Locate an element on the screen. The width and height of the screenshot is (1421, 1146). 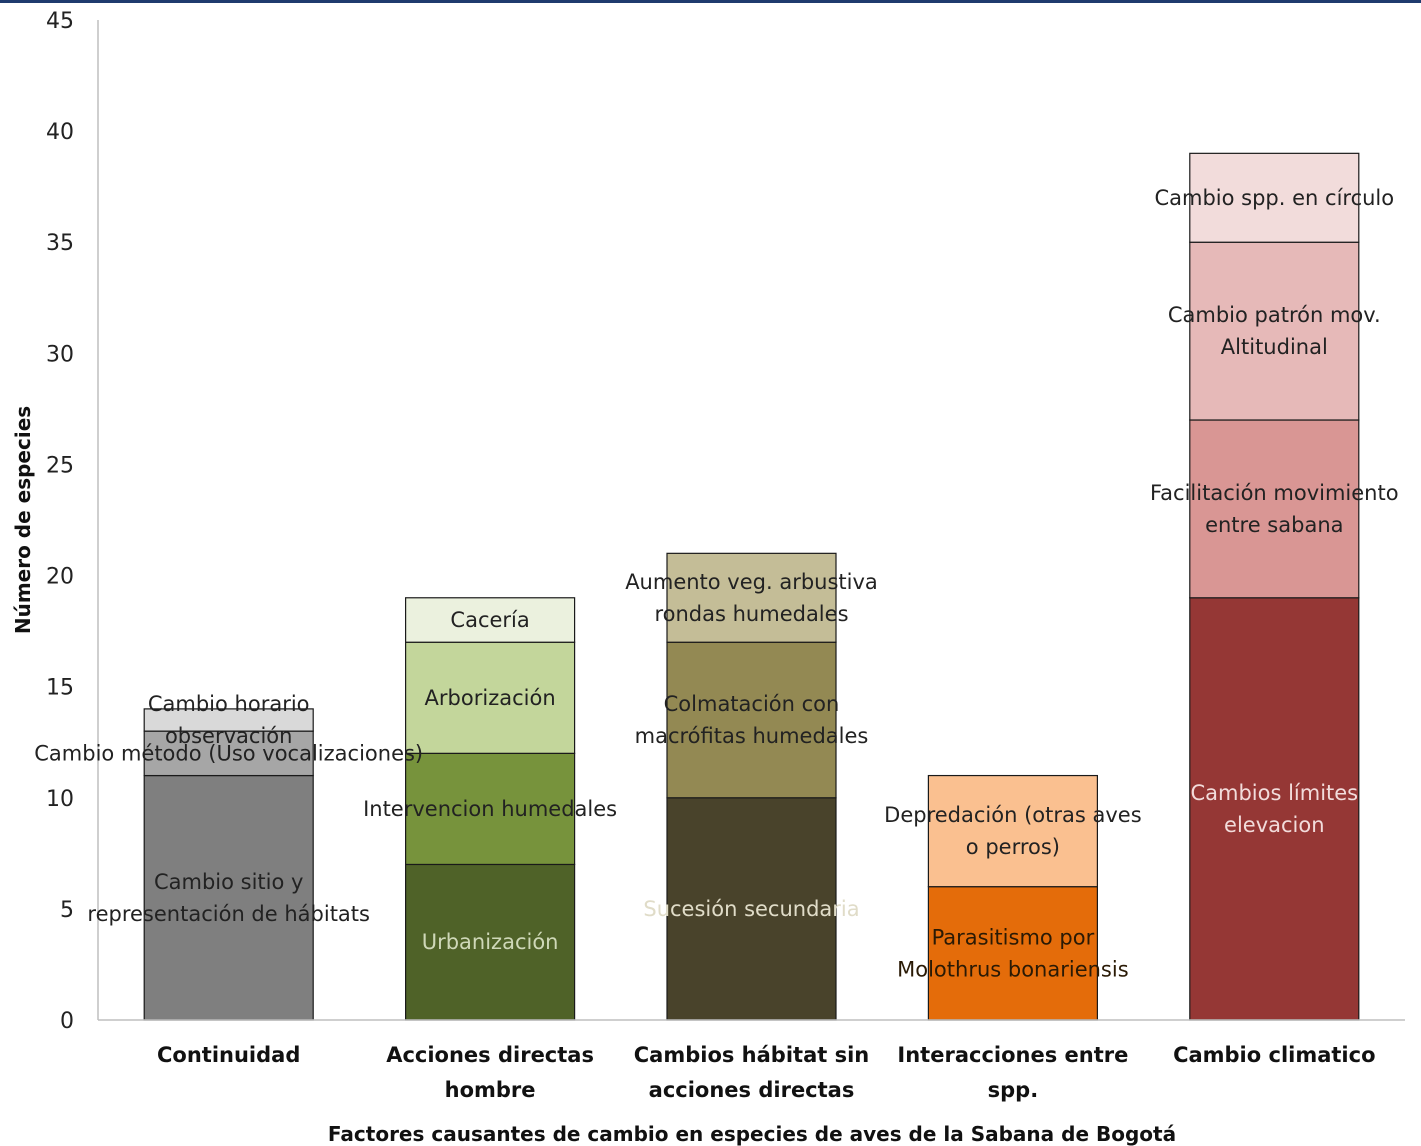
y-tick-label: 35 is located at coordinates (60, 243).